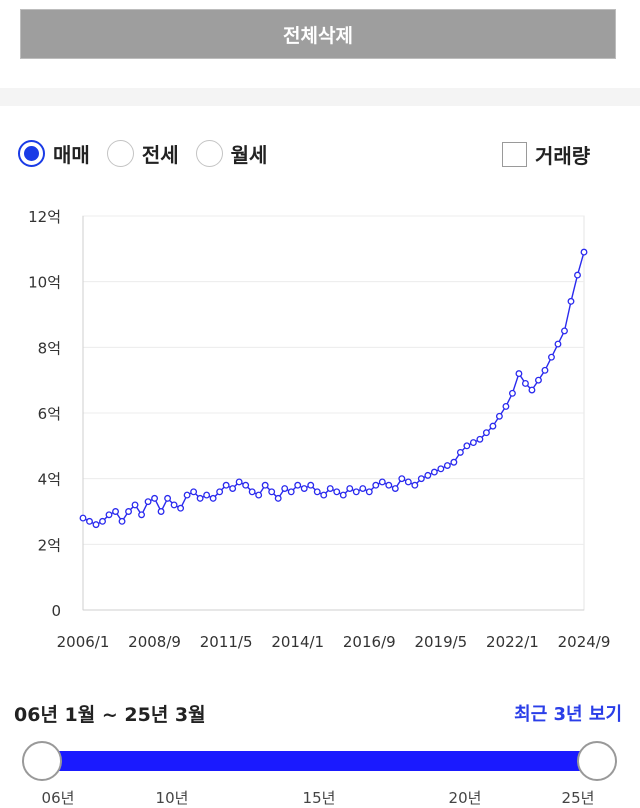 The height and width of the screenshot is (808, 640). Describe the element at coordinates (44, 283) in the screenshot. I see `y-tick-label: 10억` at that location.